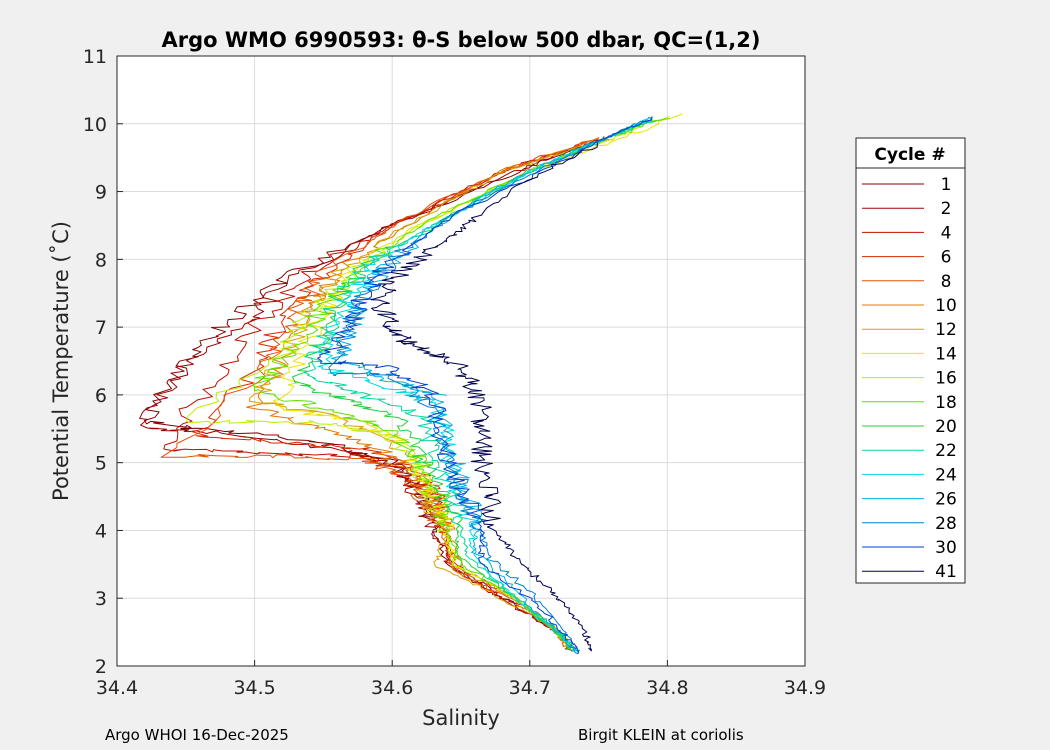  What do you see at coordinates (661, 735) in the screenshot?
I see `footer-right: Birgit KLEIN at coriolis` at bounding box center [661, 735].